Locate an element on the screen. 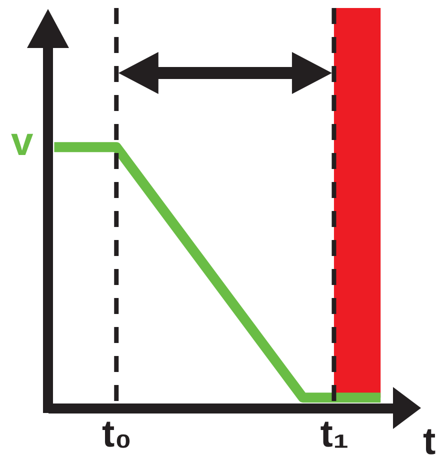 The image size is (441, 458). x-tick-label: t₁ is located at coordinates (334, 435).